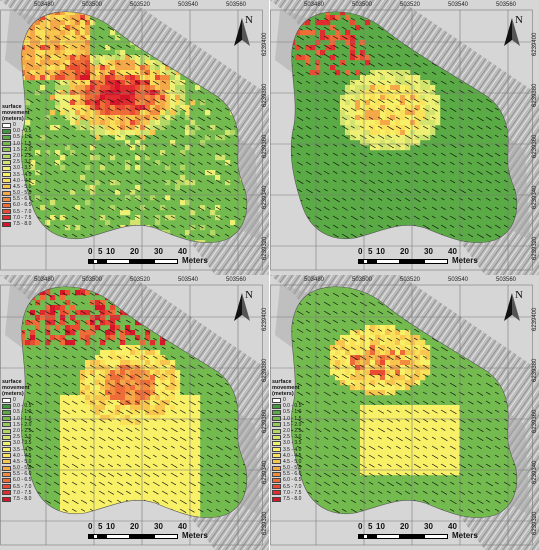 This screenshot has height=550, width=539. What do you see at coordinates (286, 388) in the screenshot?
I see `legend-title: movement` at bounding box center [286, 388].